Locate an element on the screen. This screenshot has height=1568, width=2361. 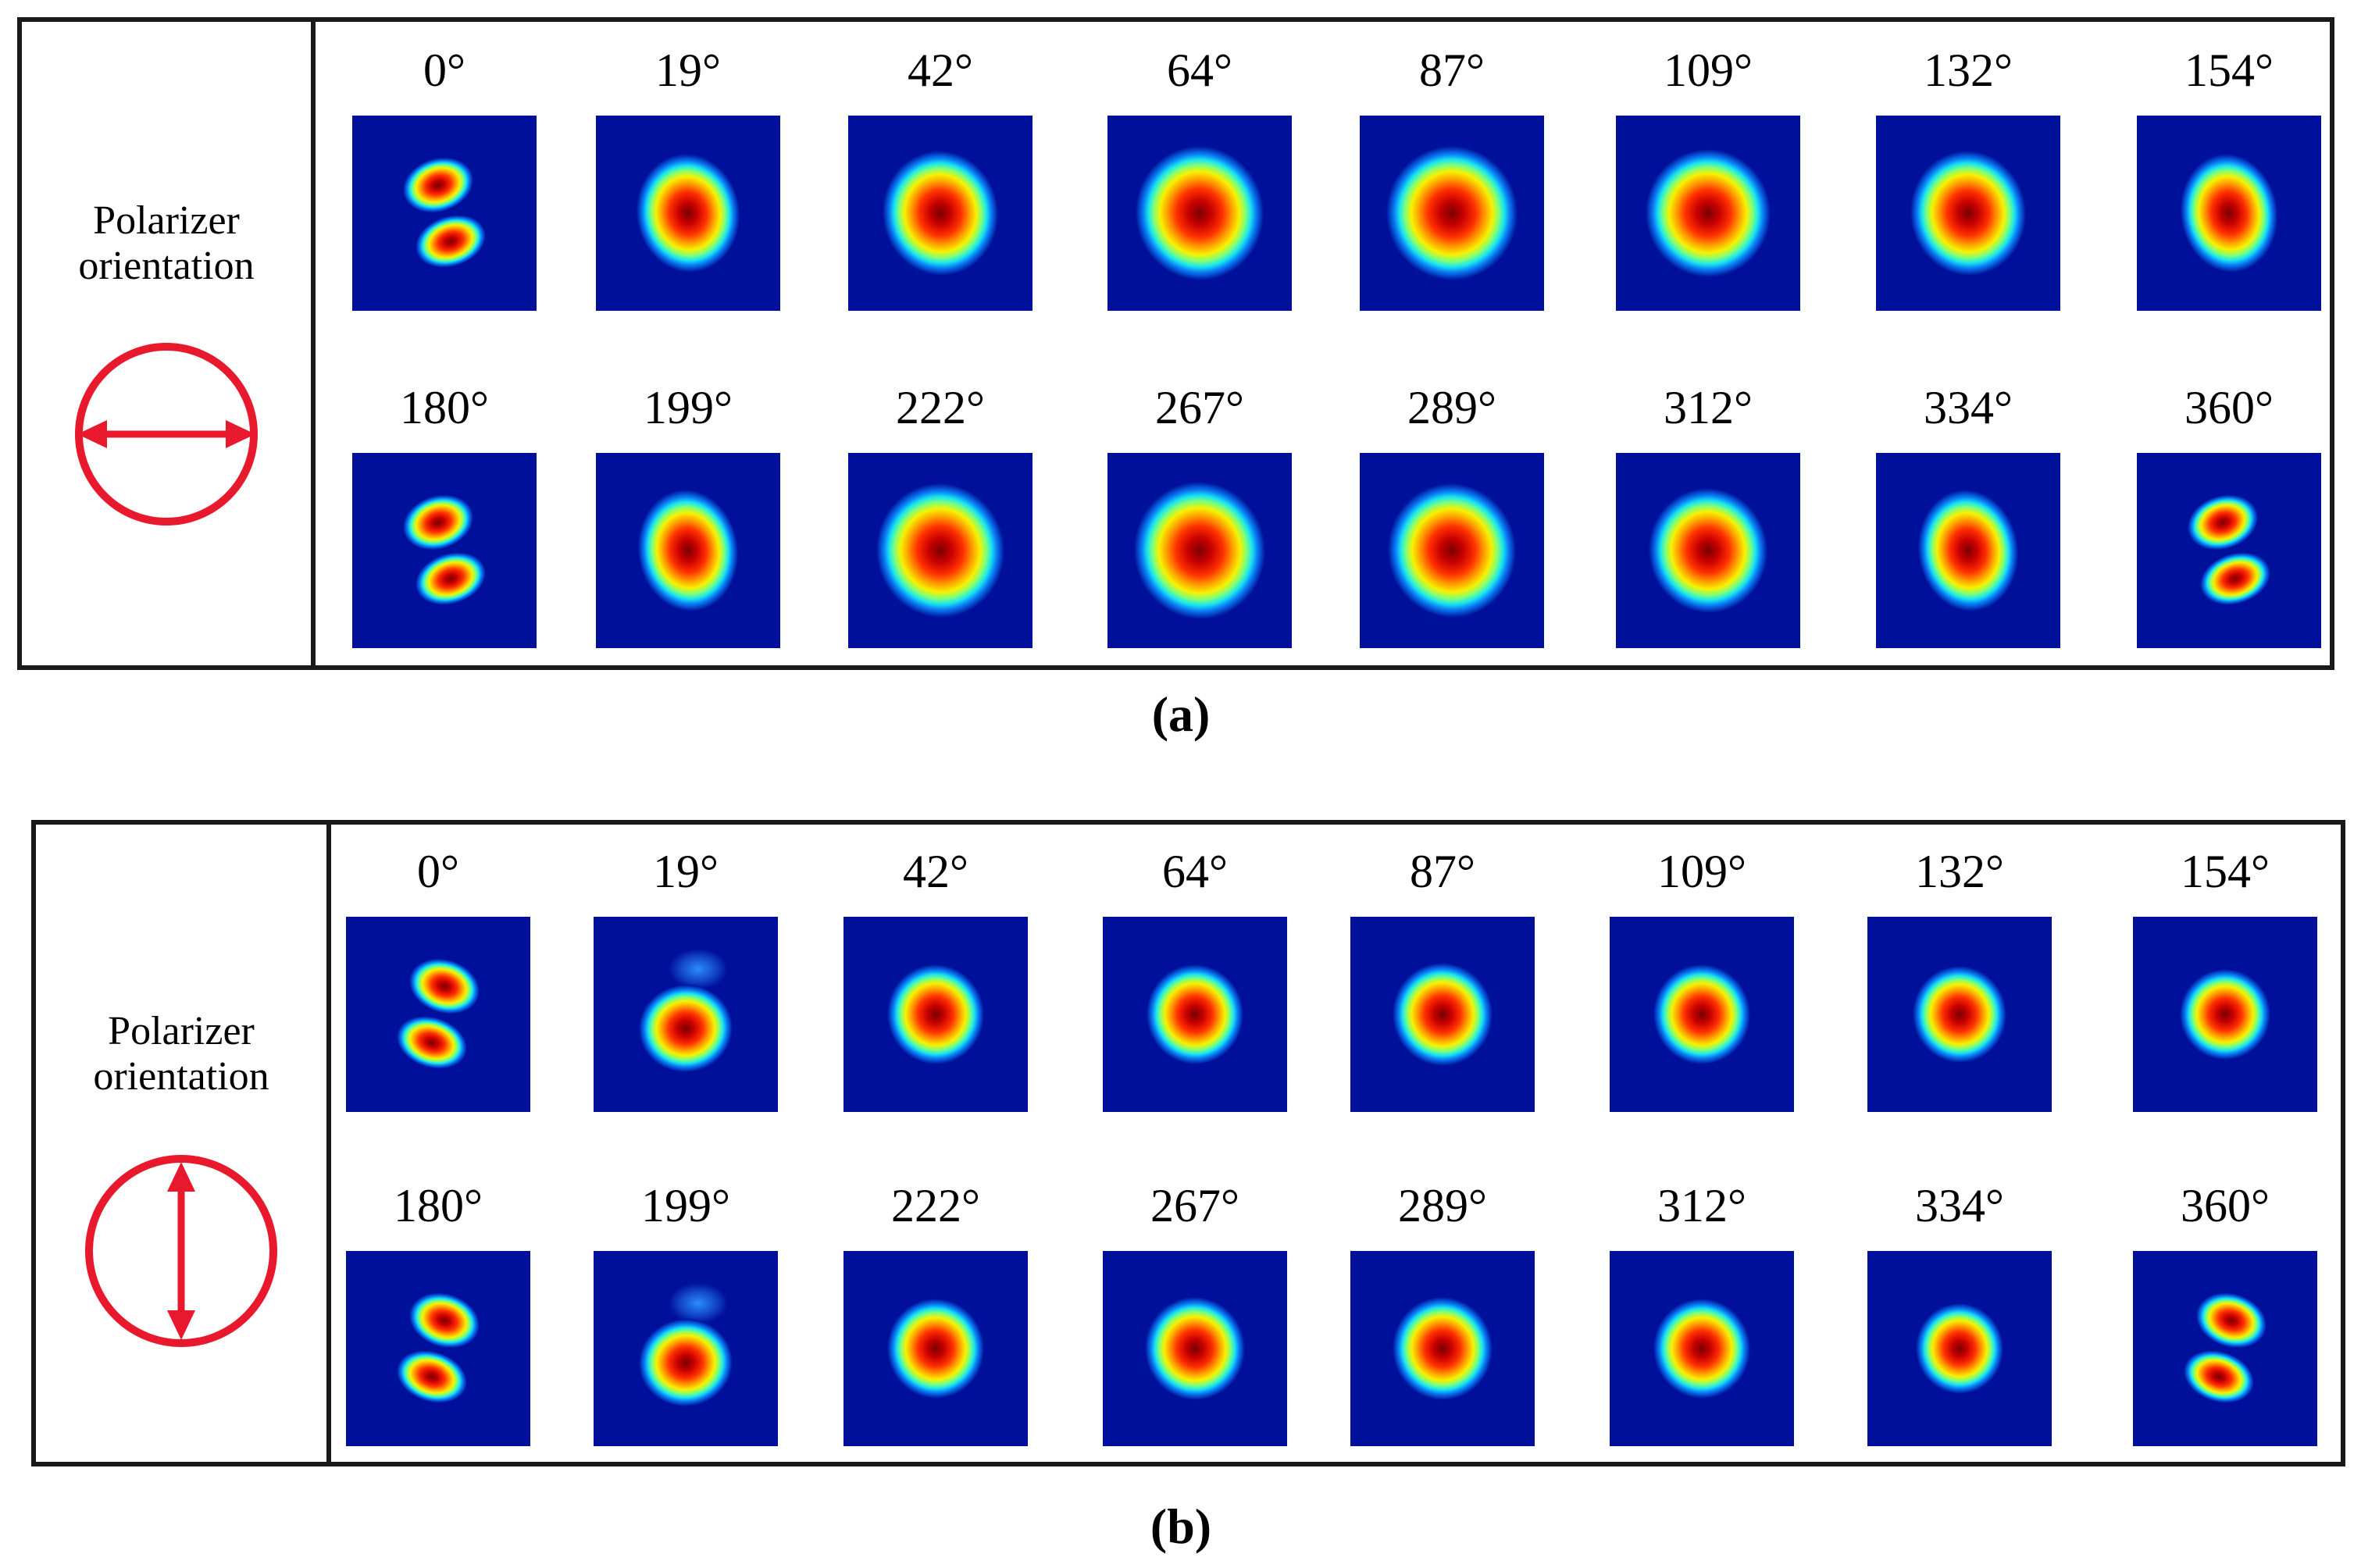
panel-a-caption: (a) is located at coordinates (1181, 714).